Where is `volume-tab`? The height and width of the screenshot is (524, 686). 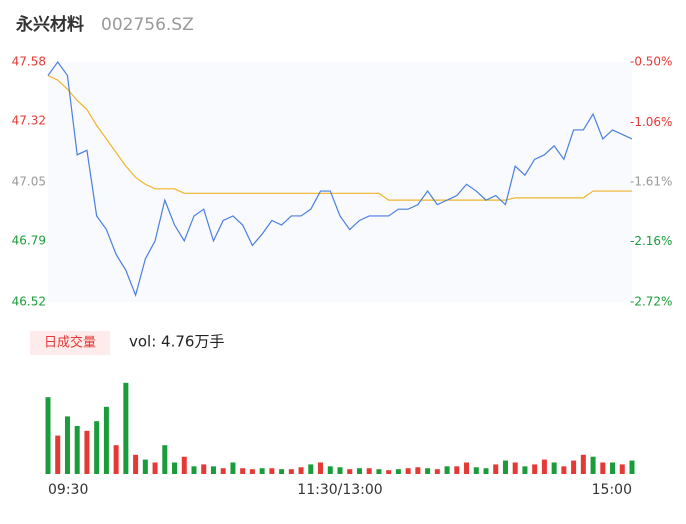
volume-tab is located at coordinates (70, 343).